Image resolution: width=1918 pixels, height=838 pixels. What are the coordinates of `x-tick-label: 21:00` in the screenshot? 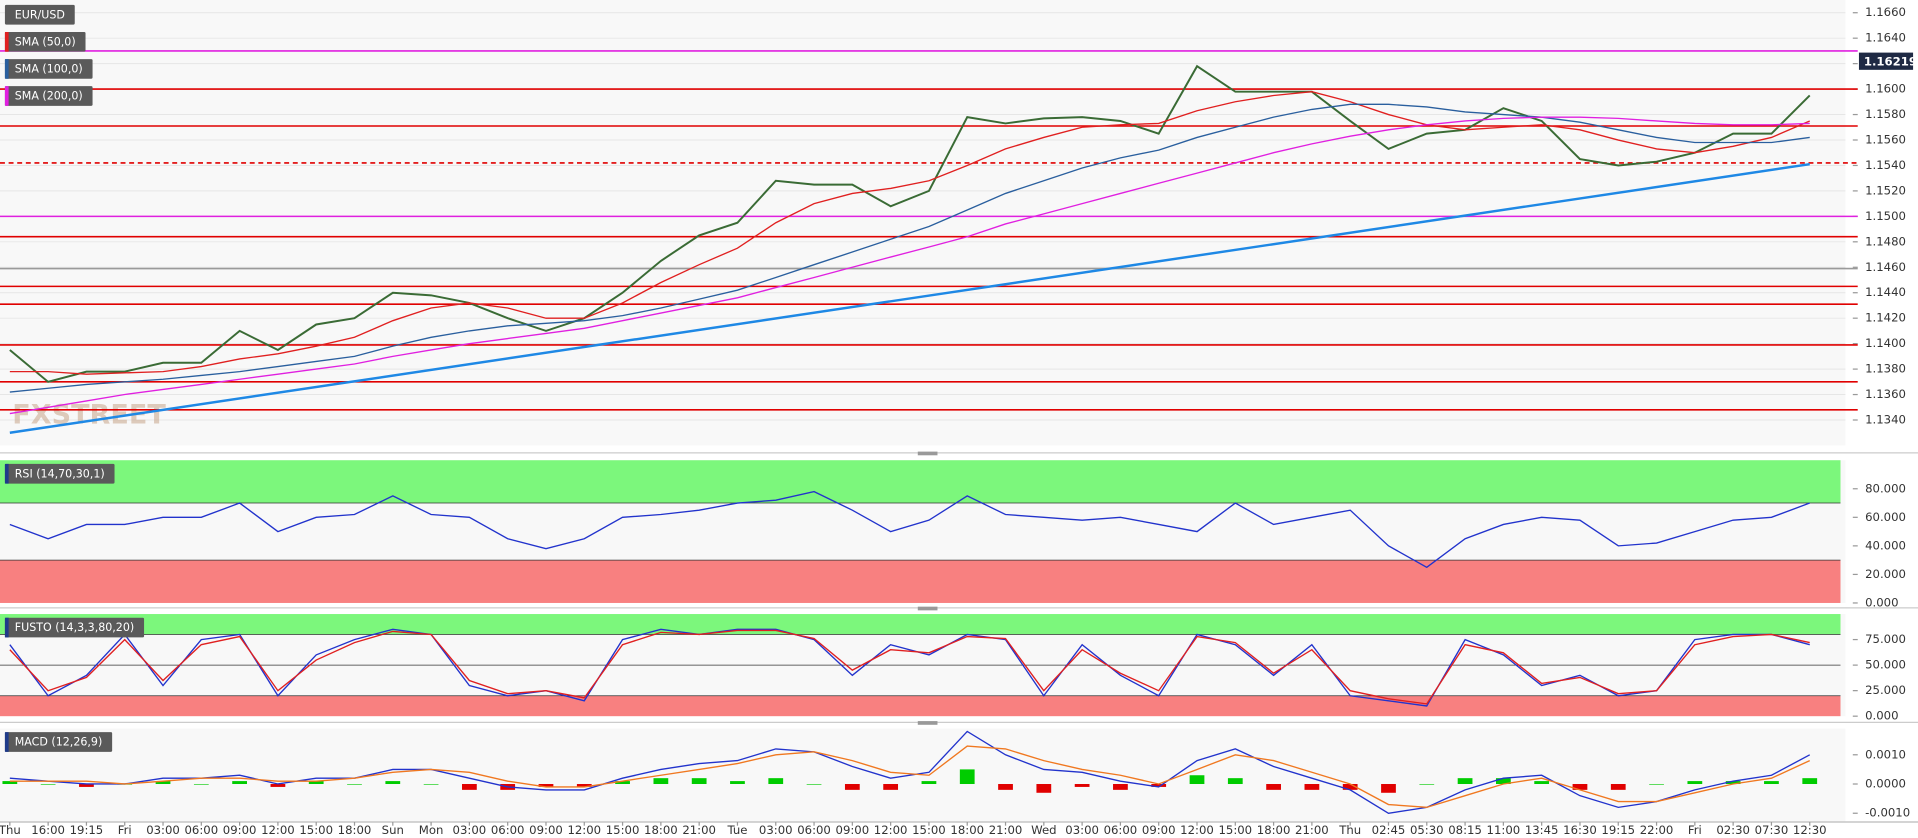 It's located at (1312, 830).